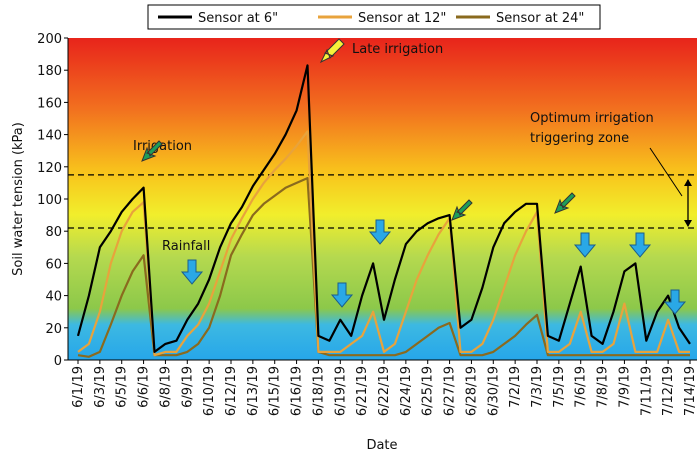  Describe the element at coordinates (581, 387) in the screenshot. I see `x-tick-label: 7/6/19` at that location.